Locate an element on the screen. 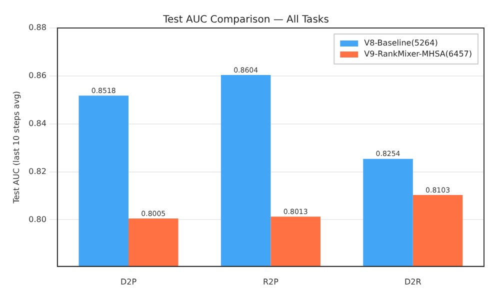 The image size is (500, 298). y-axis-title: Test AUC (last 10 steps avg) is located at coordinates (16, 147).